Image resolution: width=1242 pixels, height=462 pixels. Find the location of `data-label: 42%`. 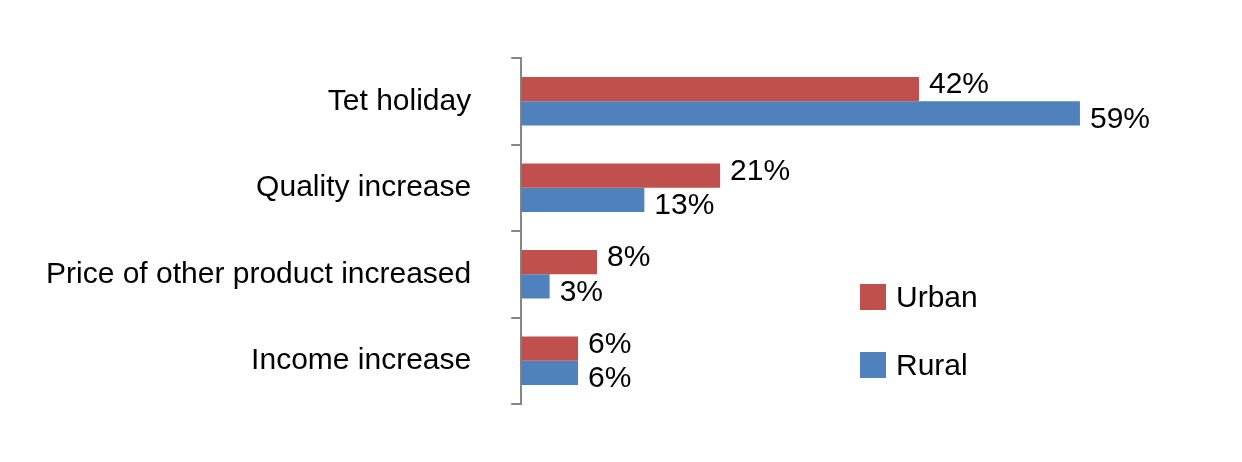

data-label: 42% is located at coordinates (959, 83).